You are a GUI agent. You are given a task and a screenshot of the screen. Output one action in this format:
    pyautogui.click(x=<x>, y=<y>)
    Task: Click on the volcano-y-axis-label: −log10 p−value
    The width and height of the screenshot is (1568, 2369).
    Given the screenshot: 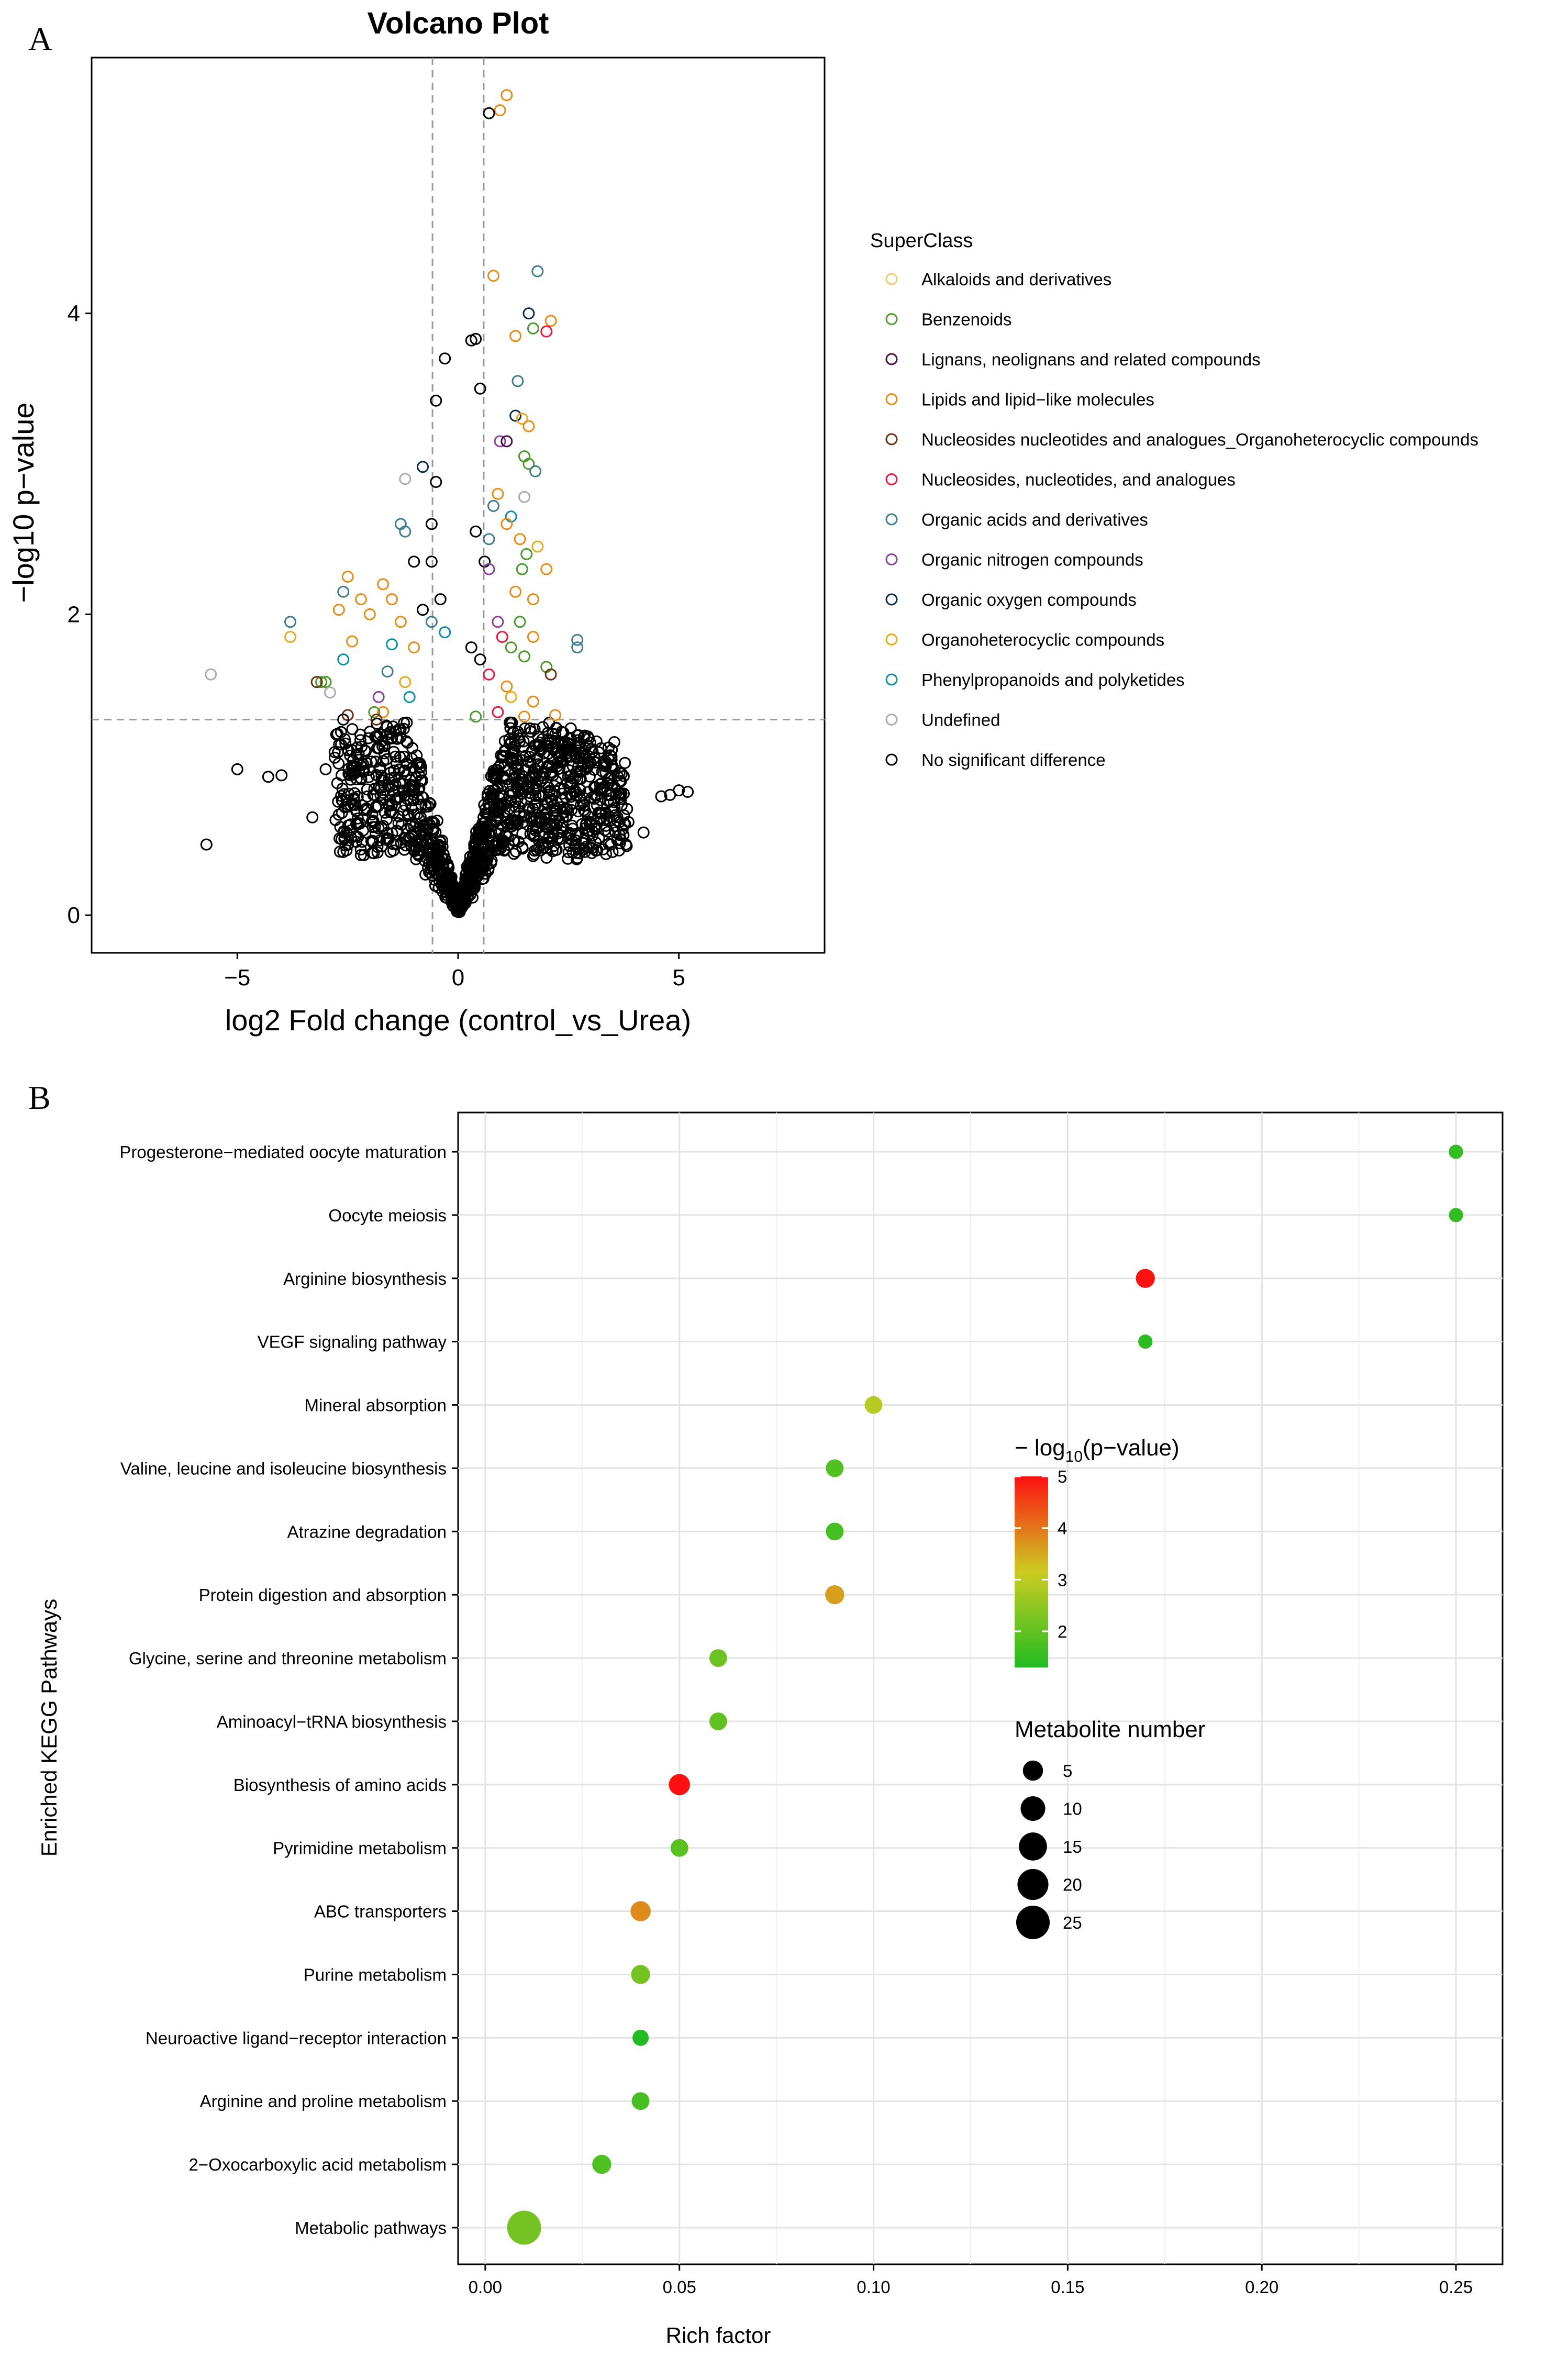 What is the action you would take?
    pyautogui.click(x=23, y=502)
    